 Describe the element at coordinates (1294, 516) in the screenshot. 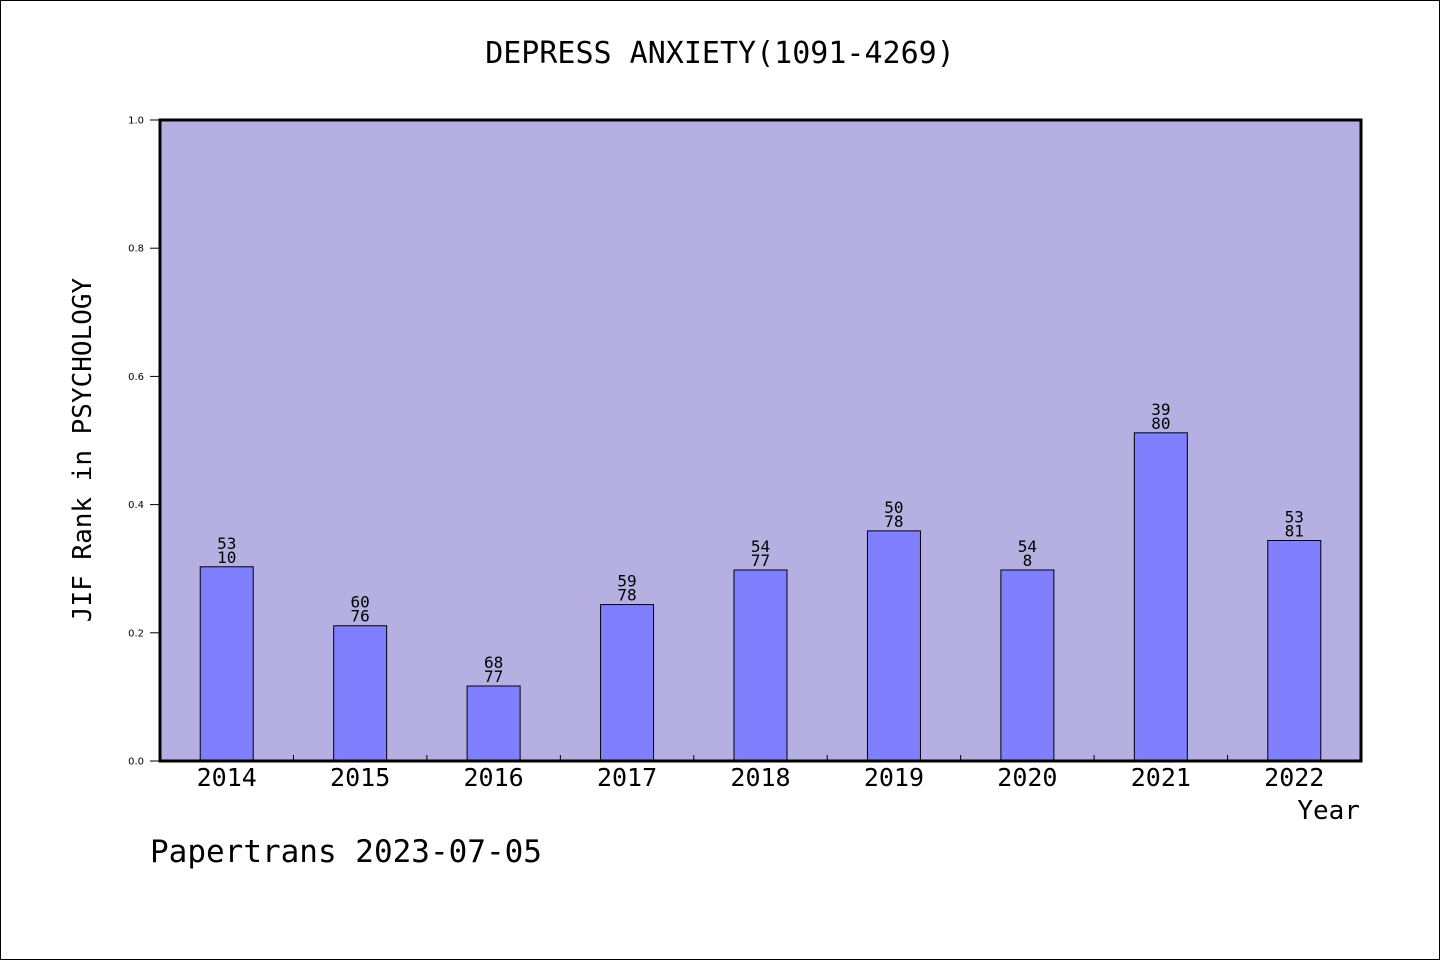

I see `data-label-2022-1: 53` at that location.